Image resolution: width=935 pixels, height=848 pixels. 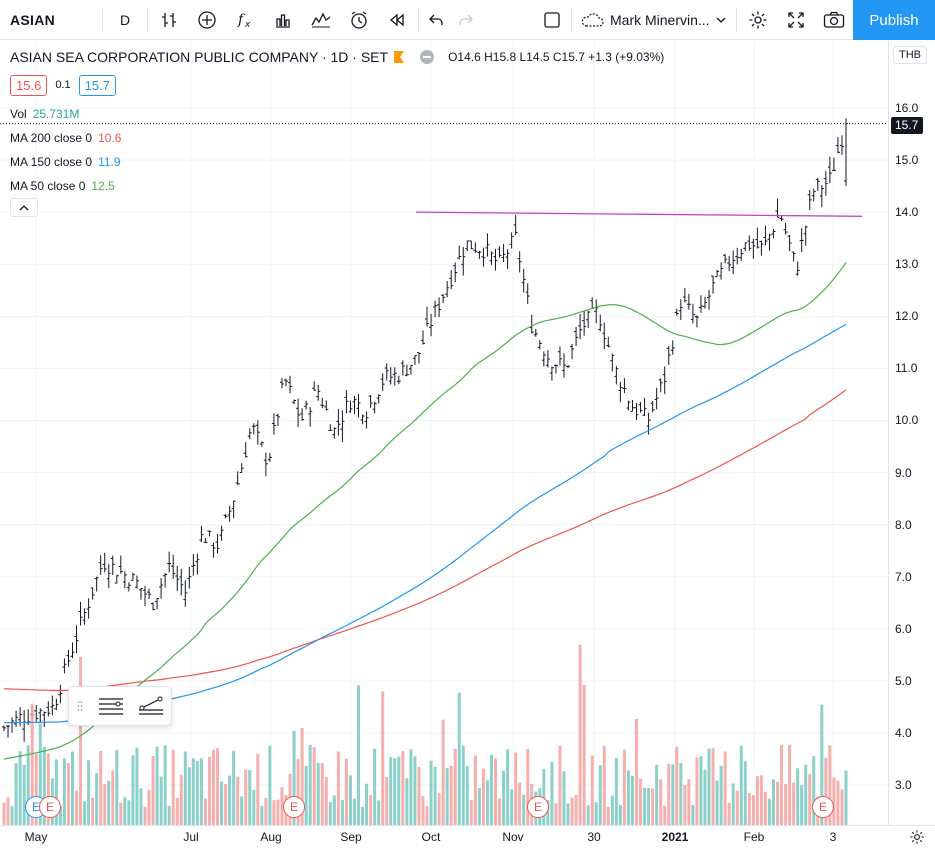 What do you see at coordinates (151, 706) in the screenshot?
I see `trendline-tool-icon` at bounding box center [151, 706].